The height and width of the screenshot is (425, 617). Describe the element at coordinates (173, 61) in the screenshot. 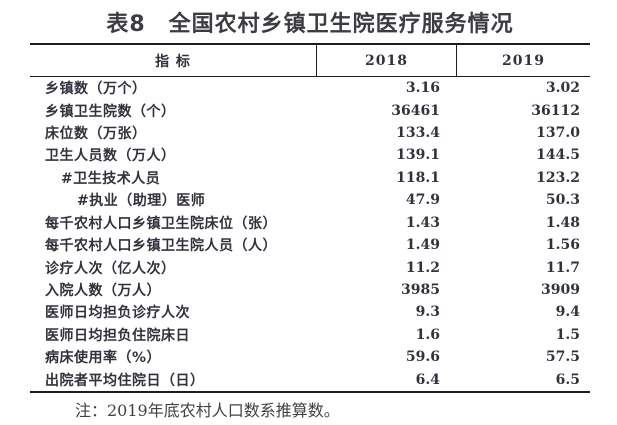

I see `header-indicator: 指 标` at that location.